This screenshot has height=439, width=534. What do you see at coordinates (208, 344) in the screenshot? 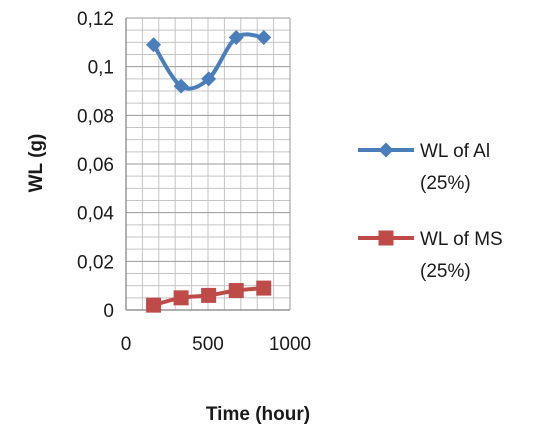
I see `x-tick-label: 500` at bounding box center [208, 344].